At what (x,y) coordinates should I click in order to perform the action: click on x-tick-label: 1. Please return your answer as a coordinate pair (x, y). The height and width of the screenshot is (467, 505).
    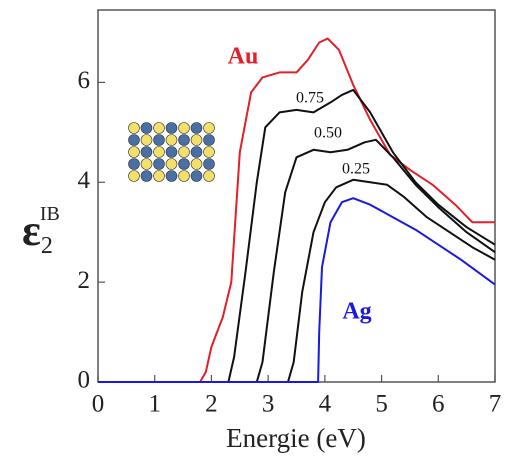
    Looking at the image, I should click on (154, 404).